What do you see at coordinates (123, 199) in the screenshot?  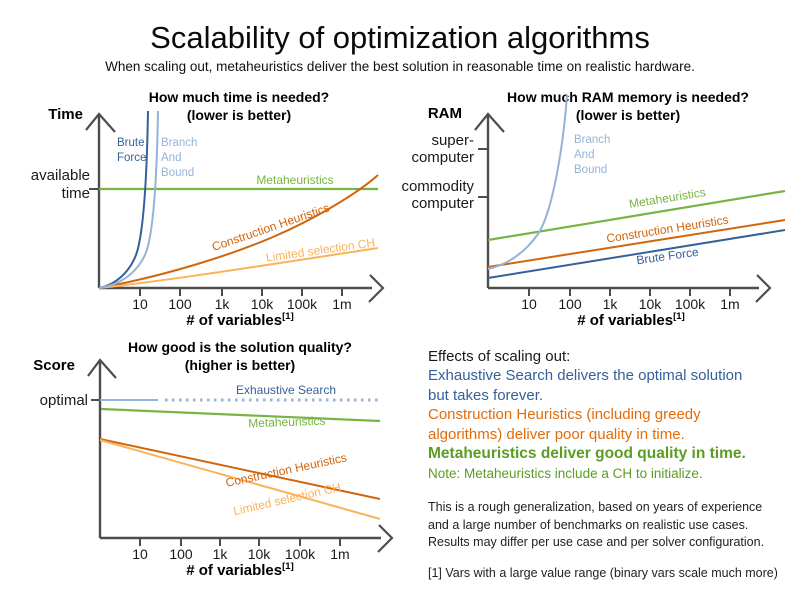 I see `time-brute-force-curve` at bounding box center [123, 199].